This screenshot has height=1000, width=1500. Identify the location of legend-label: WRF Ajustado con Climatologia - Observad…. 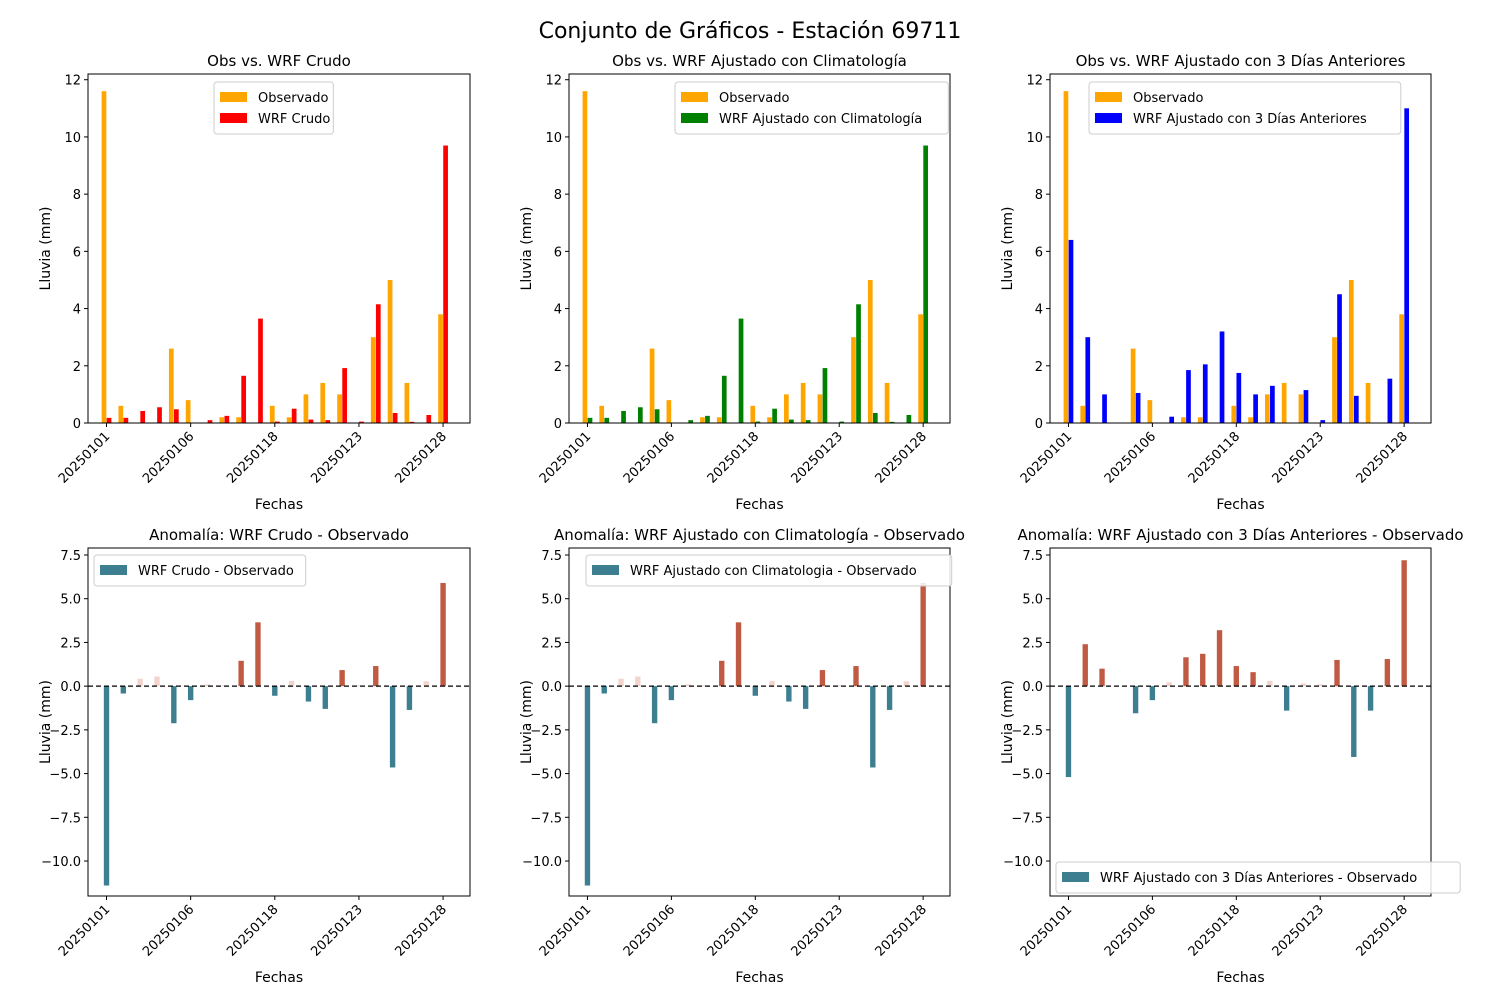
(773, 571).